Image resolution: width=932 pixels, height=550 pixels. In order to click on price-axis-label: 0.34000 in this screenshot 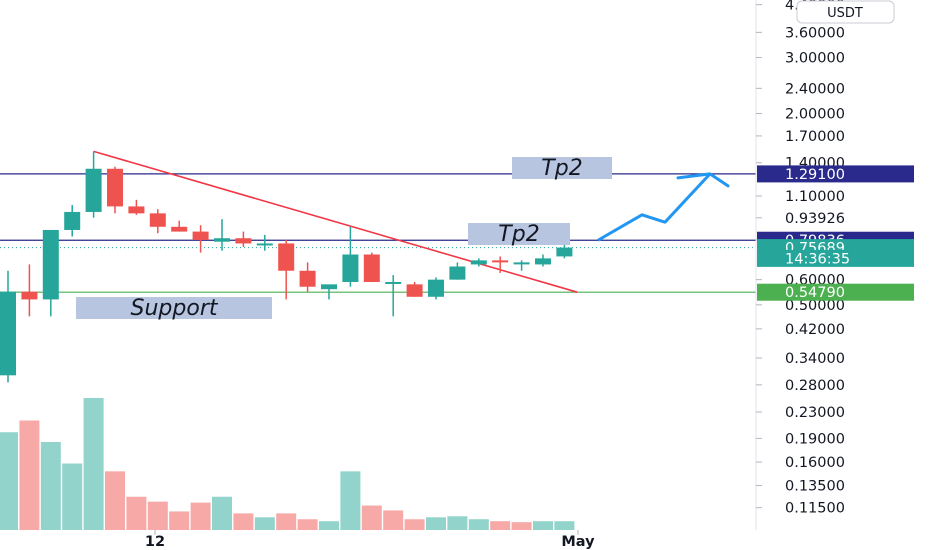, I will do `click(815, 359)`.